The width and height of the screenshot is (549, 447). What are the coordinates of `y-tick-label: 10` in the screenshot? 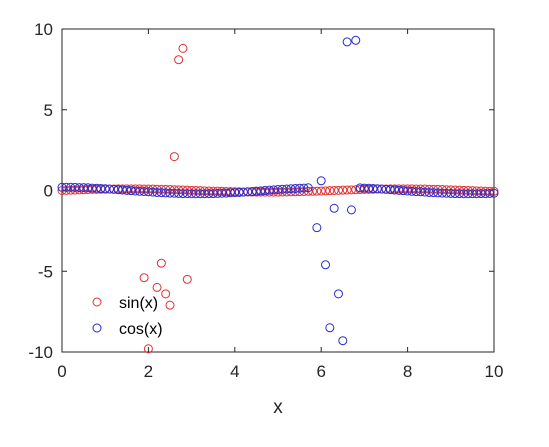 It's located at (43, 29).